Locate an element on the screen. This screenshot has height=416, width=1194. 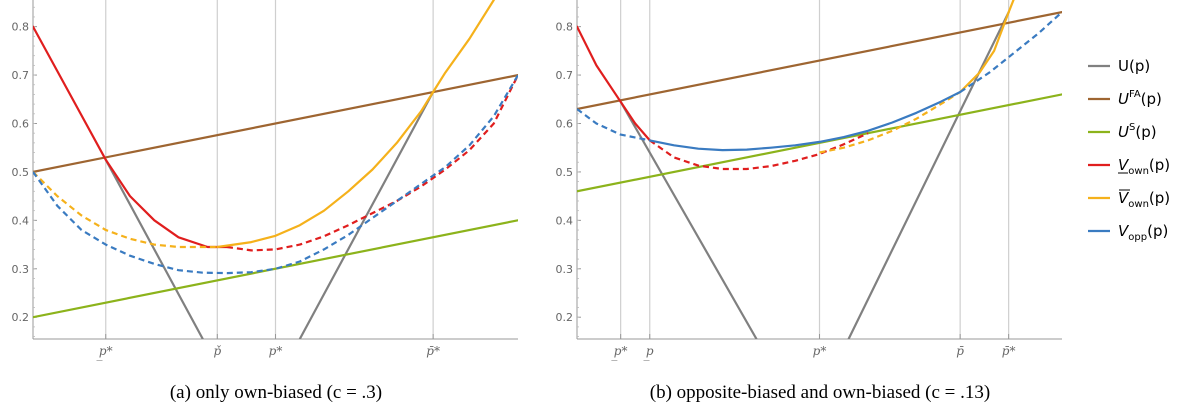
legend-item: US(p) is located at coordinates (1122, 131).